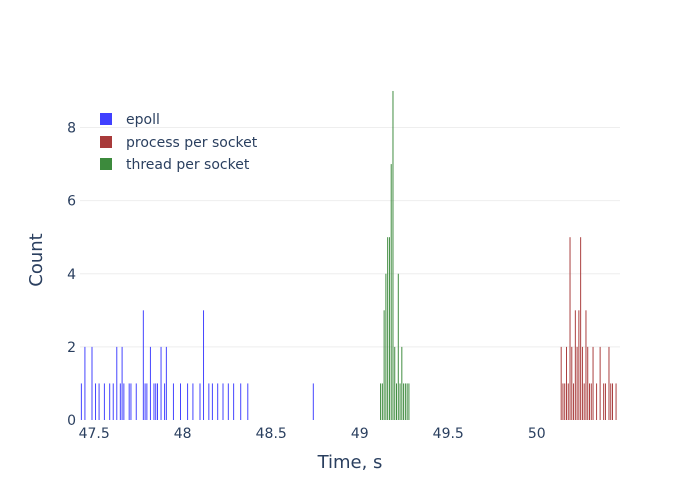  What do you see at coordinates (143, 120) in the screenshot?
I see `legend-label-epoll: epoll` at bounding box center [143, 120].